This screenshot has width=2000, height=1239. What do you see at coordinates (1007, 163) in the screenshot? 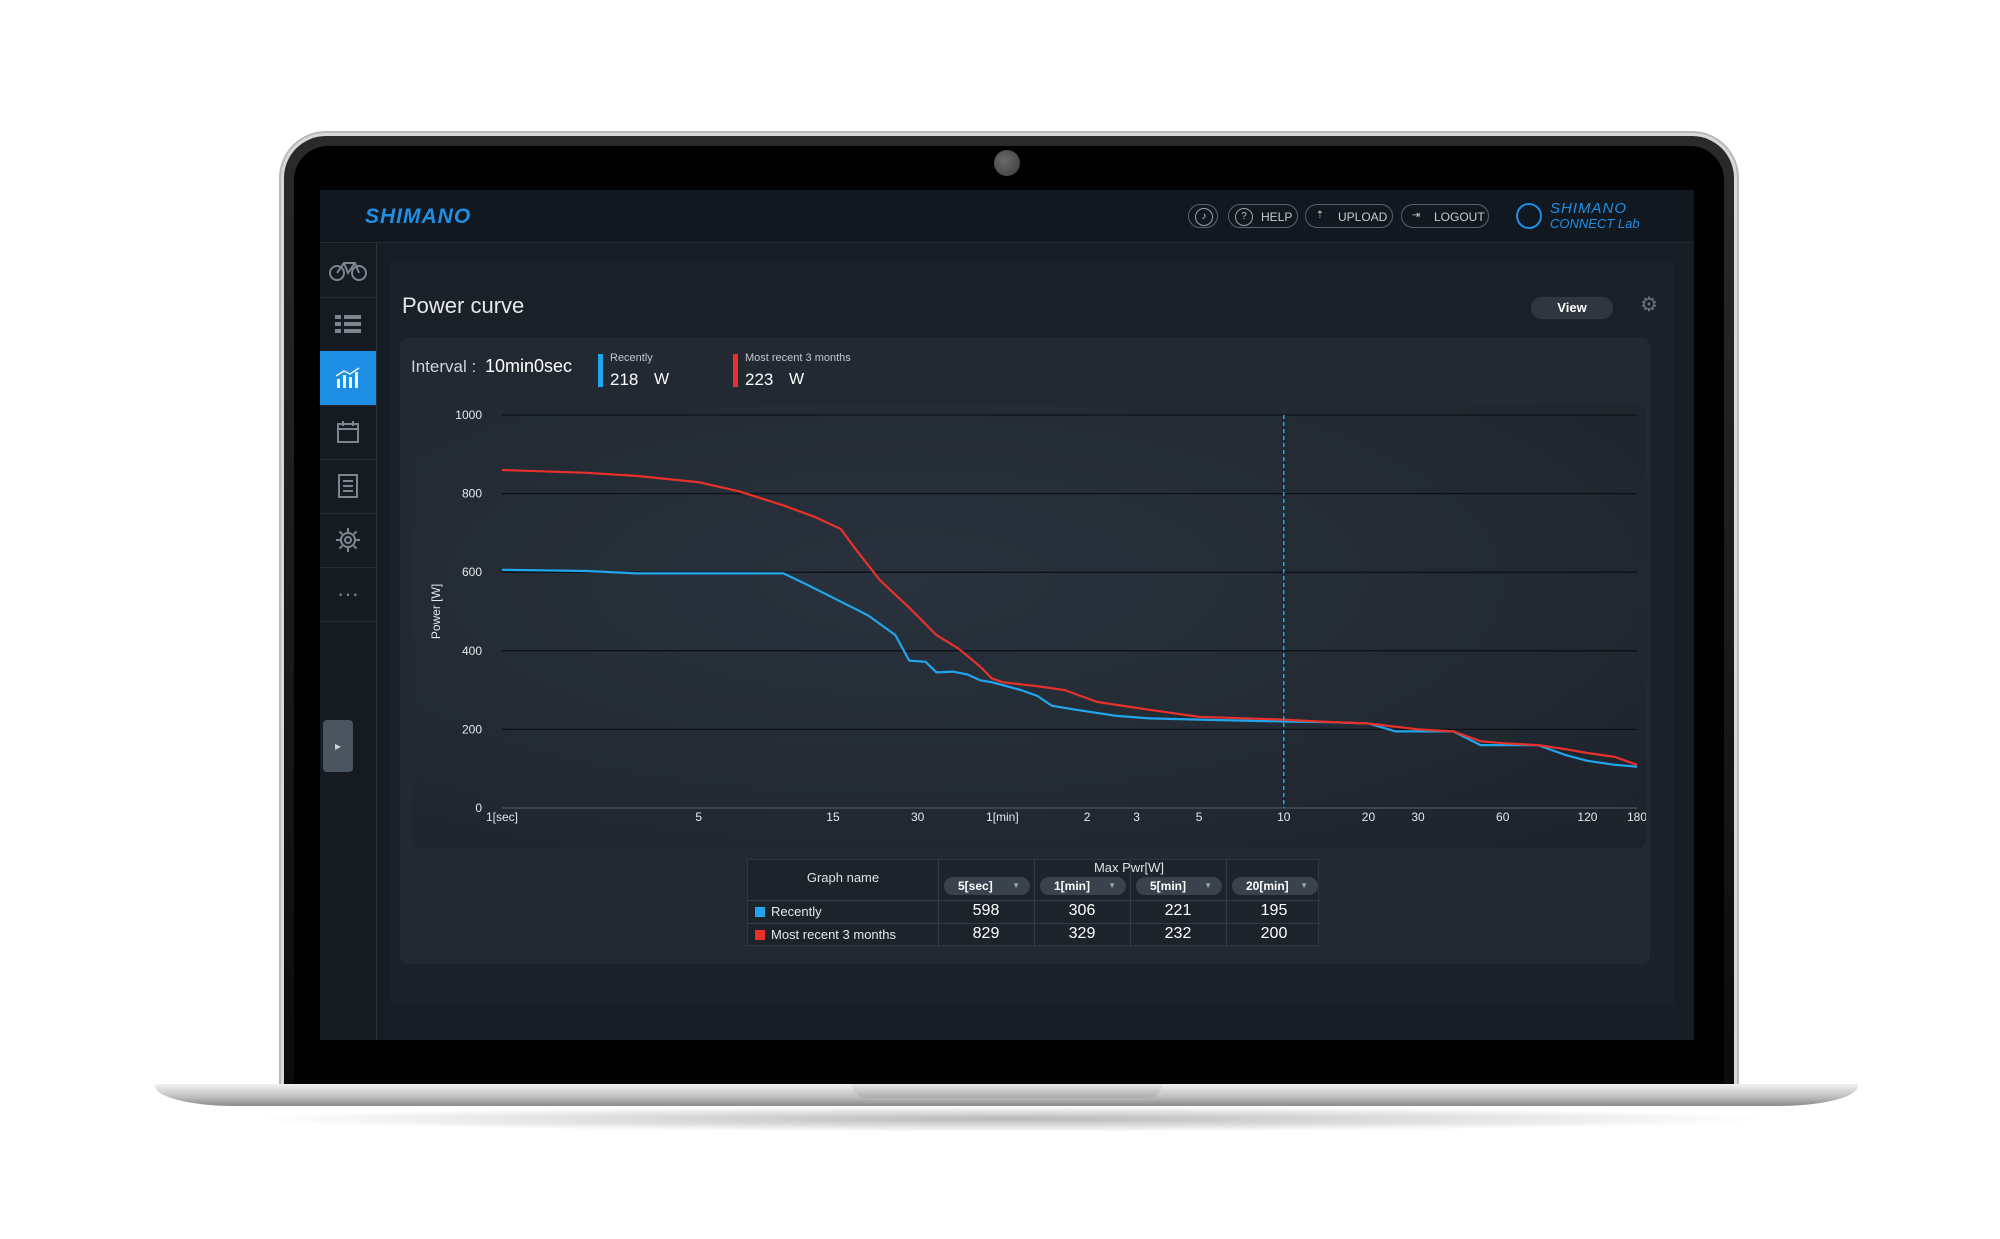
I see `camera-icon` at bounding box center [1007, 163].